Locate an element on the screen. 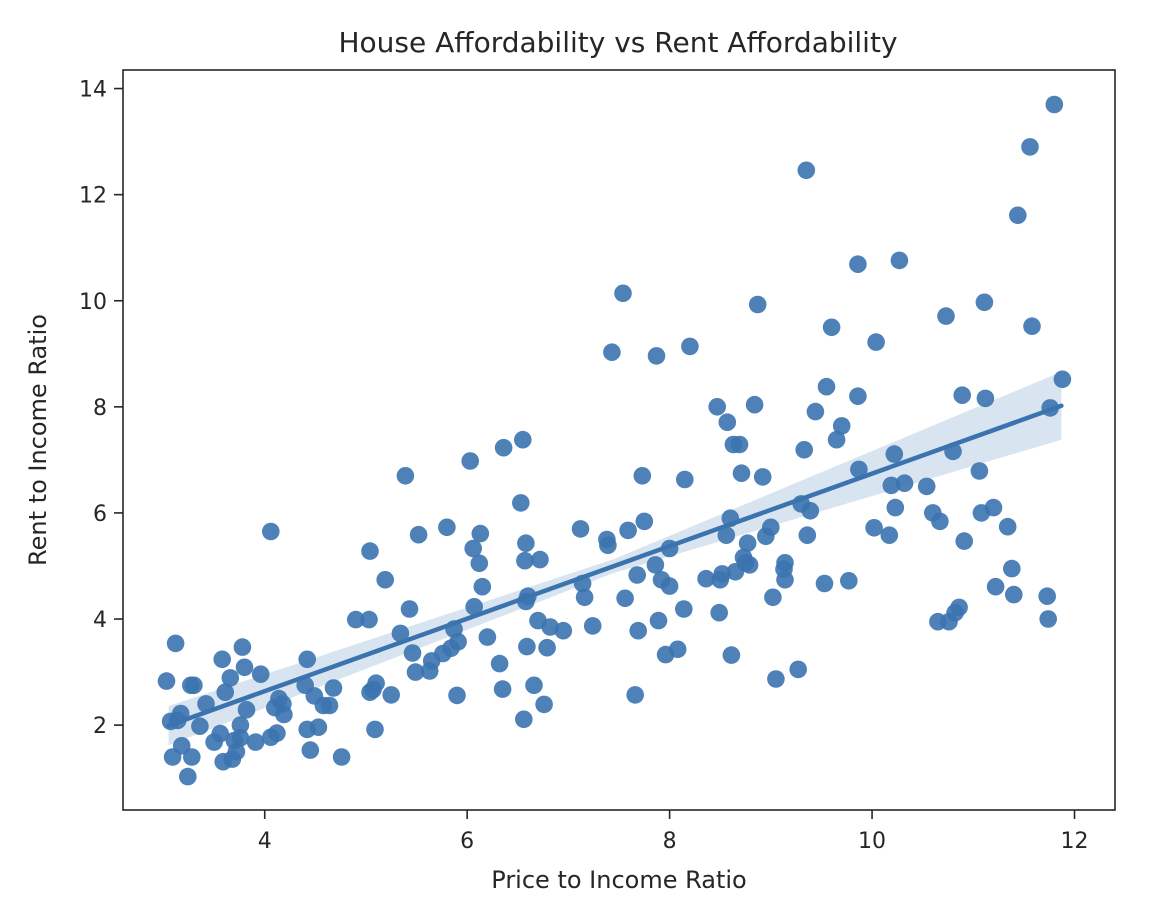 This screenshot has width=1164, height=912. x-tick-label: 8 is located at coordinates (670, 841).